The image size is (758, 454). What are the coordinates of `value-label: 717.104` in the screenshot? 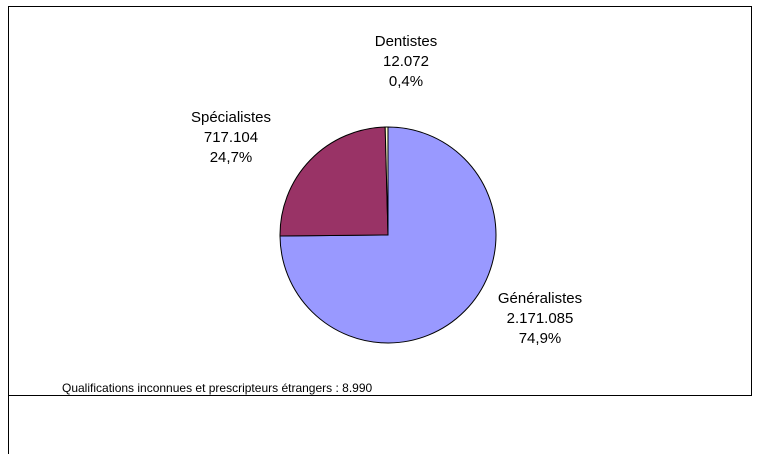 It's located at (231, 137).